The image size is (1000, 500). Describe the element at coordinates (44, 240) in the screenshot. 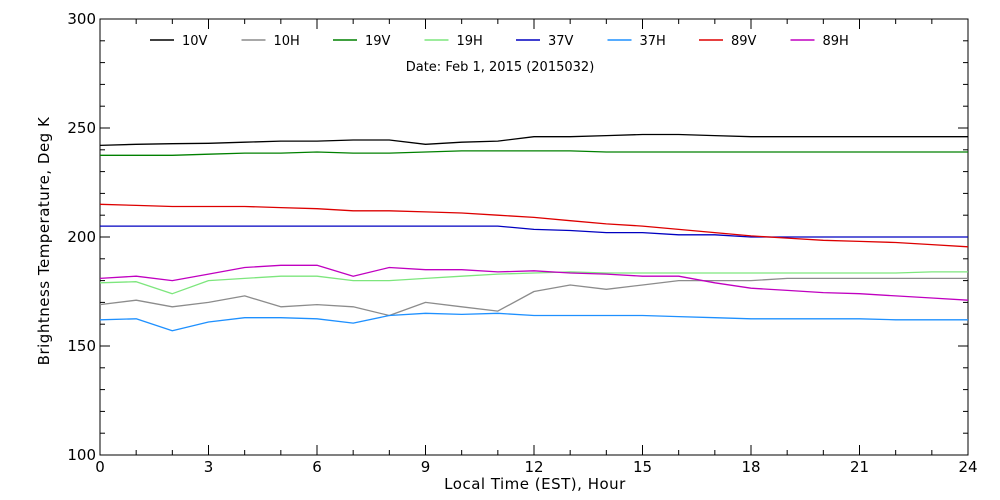

I see `y-axis-title: Brightness Temperature, Deg K` at that location.